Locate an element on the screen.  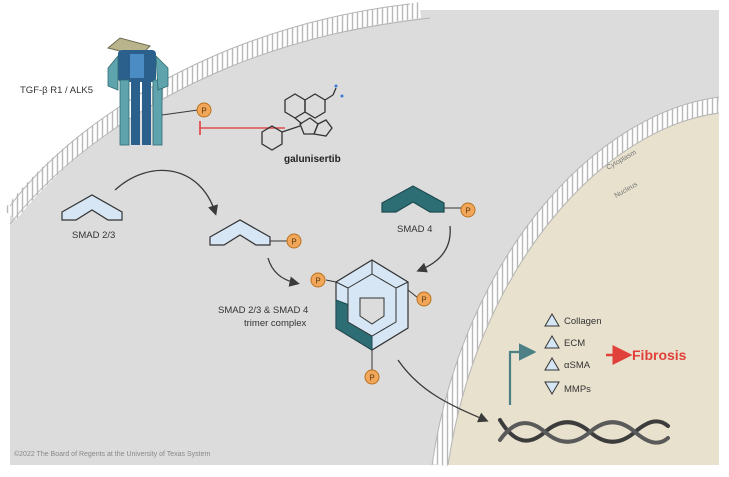
svg-text: αSMA is located at coordinates (577, 365).